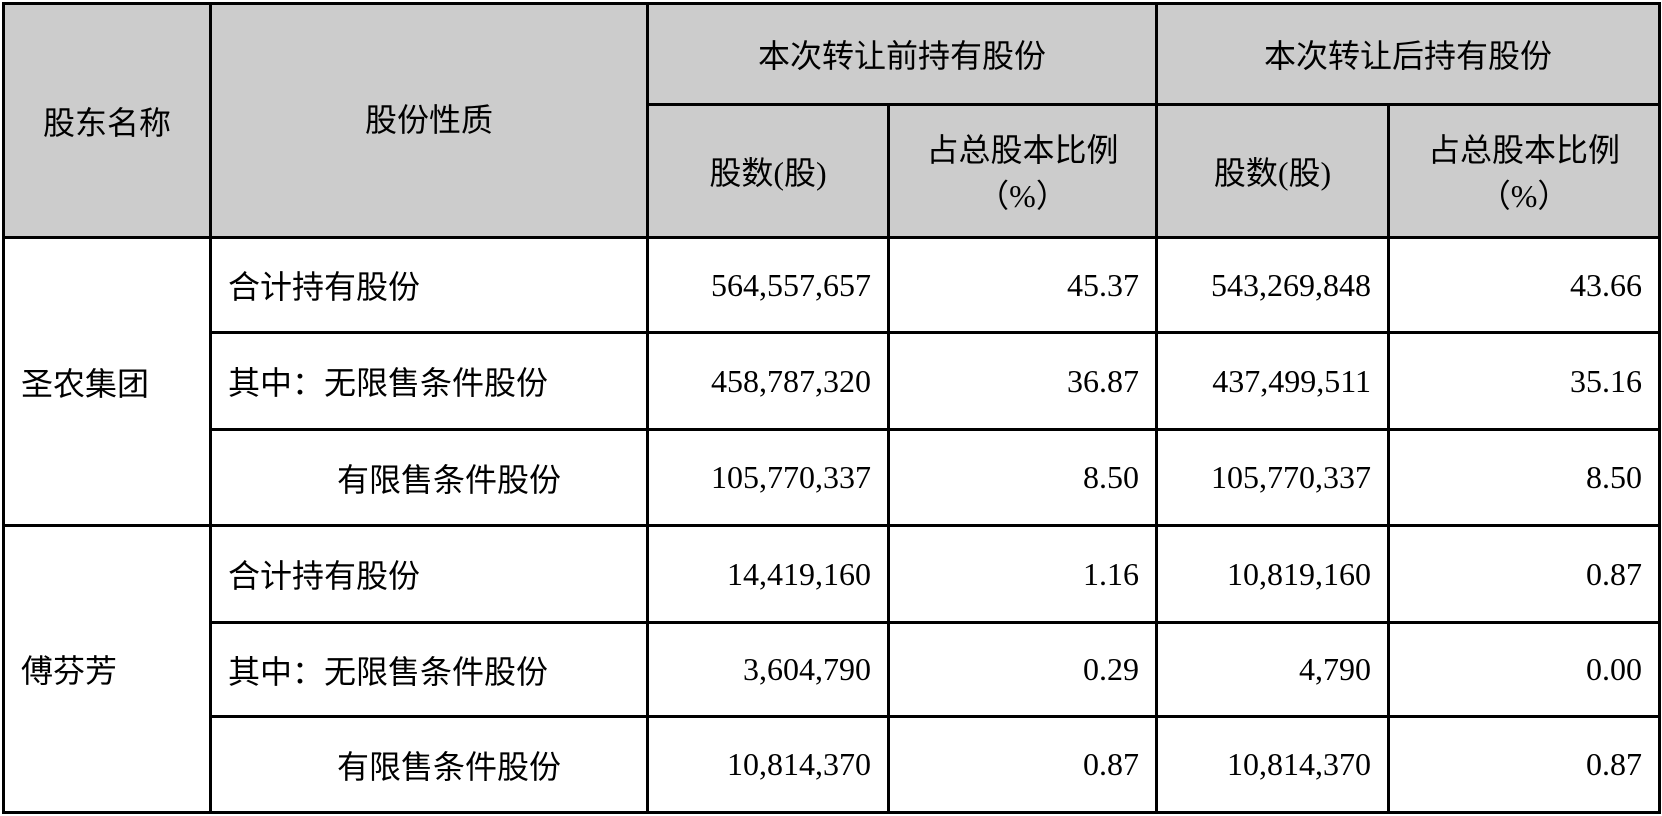  I want to click on shareholder-name: 傅芬芳, so click(107, 669).